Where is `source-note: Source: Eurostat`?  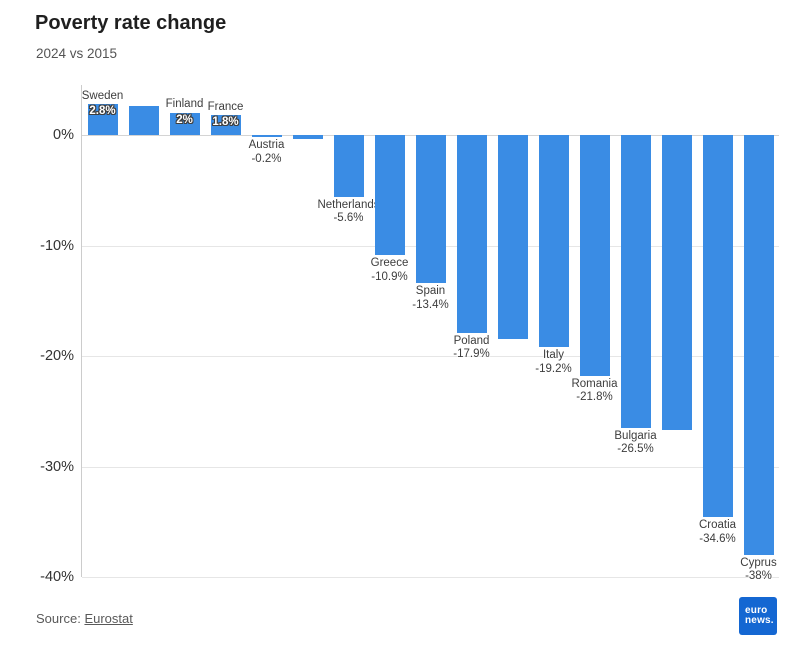 source-note: Source: Eurostat is located at coordinates (84, 618).